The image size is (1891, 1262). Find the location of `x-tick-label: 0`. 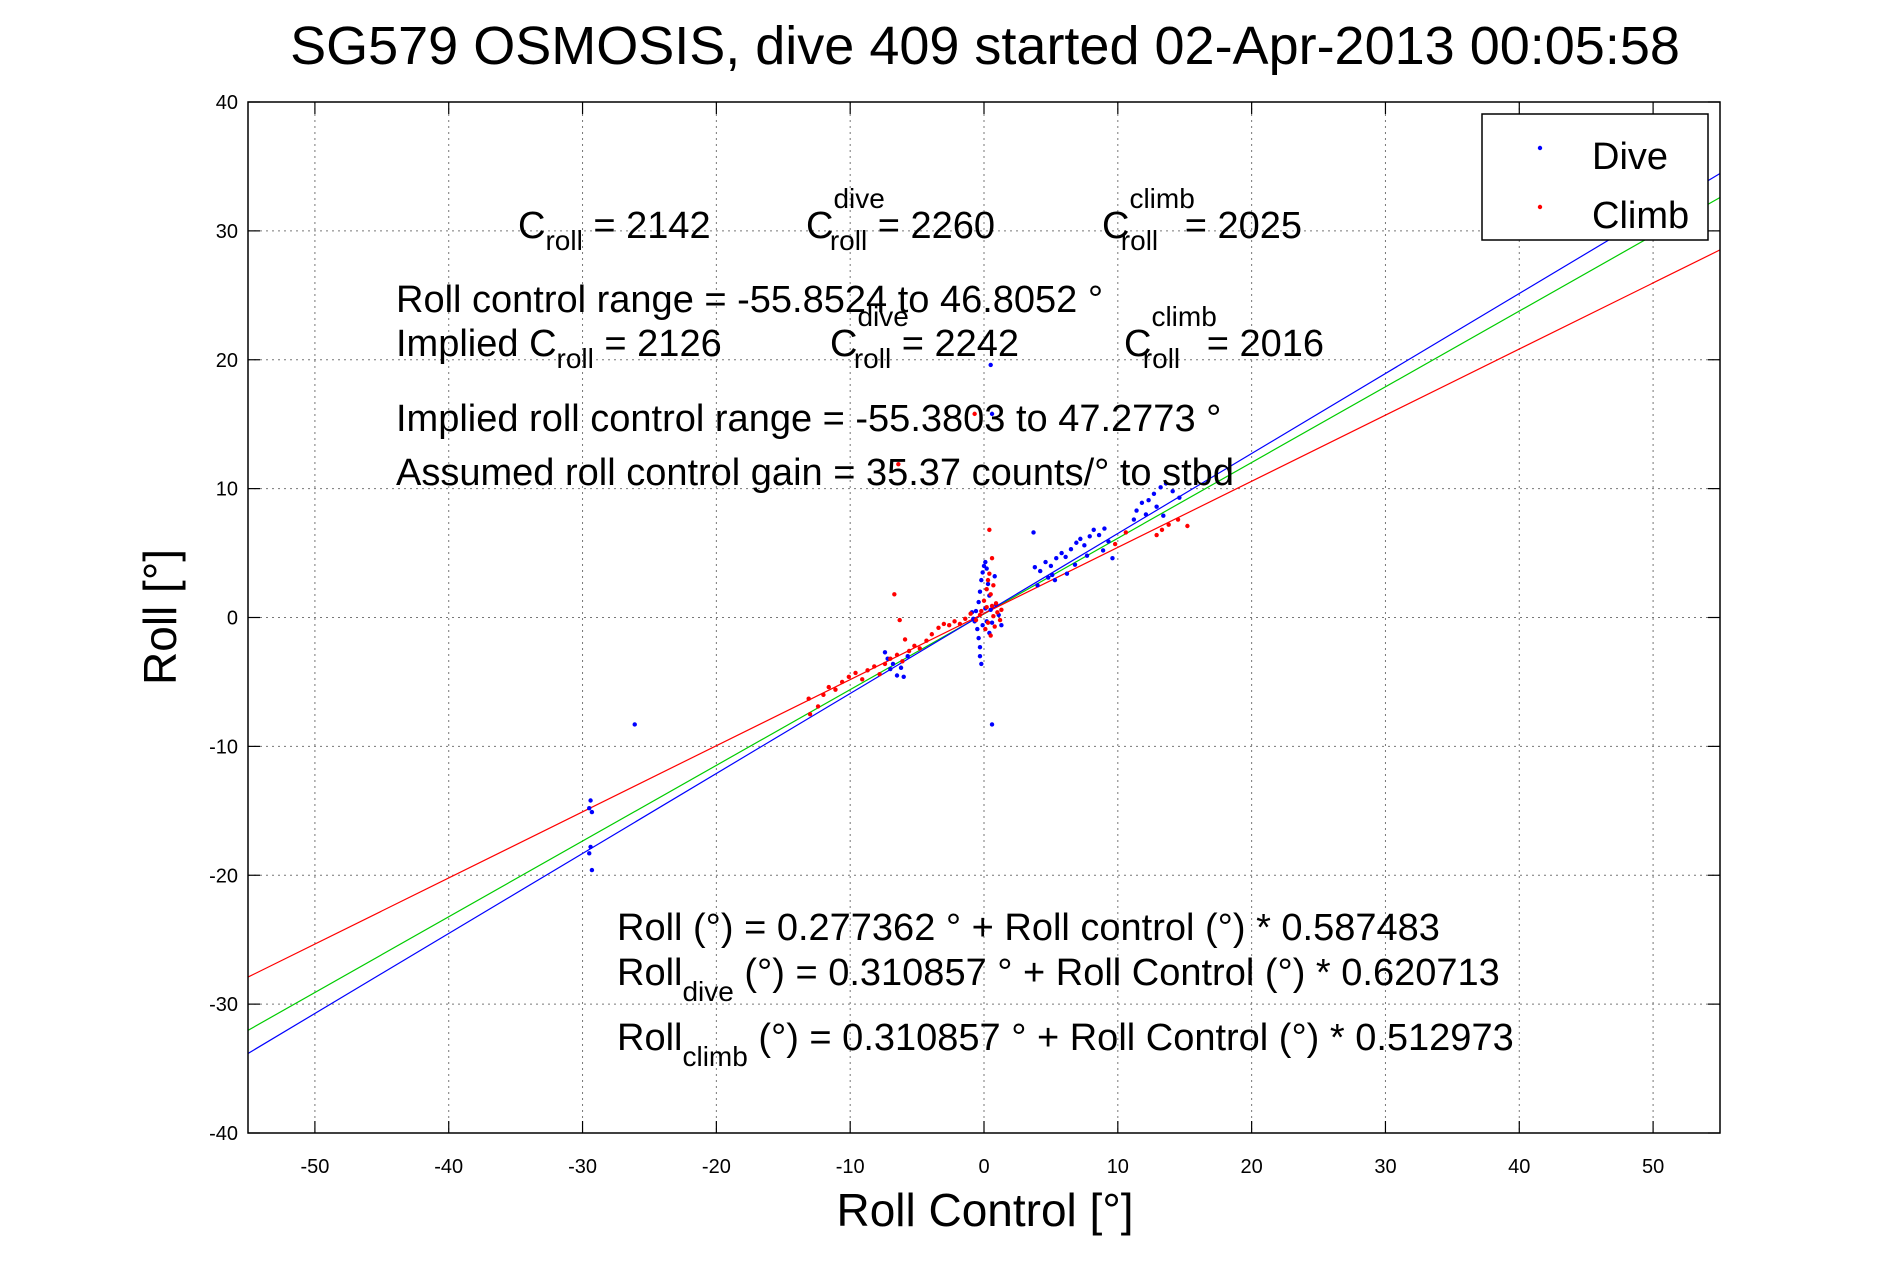

x-tick-label: 0 is located at coordinates (983, 1167).